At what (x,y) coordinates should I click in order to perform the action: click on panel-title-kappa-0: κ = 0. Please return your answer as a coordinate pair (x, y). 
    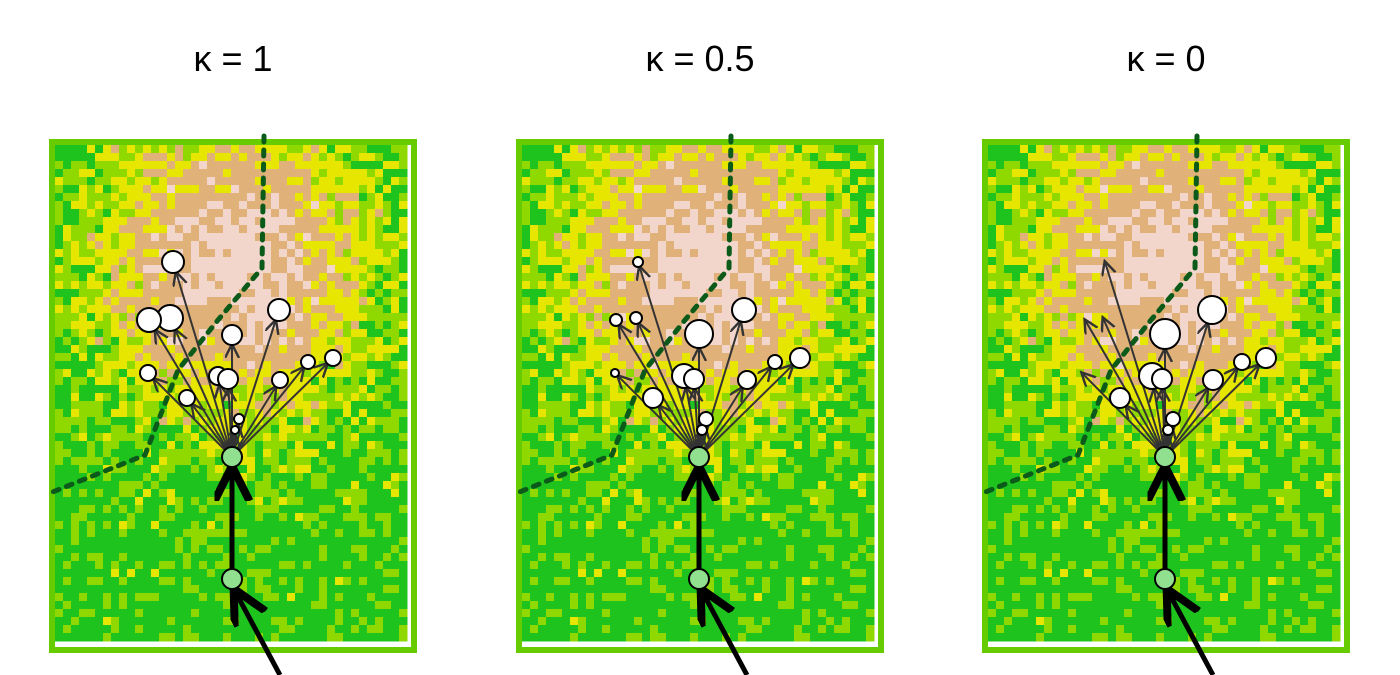
    Looking at the image, I should click on (1166, 58).